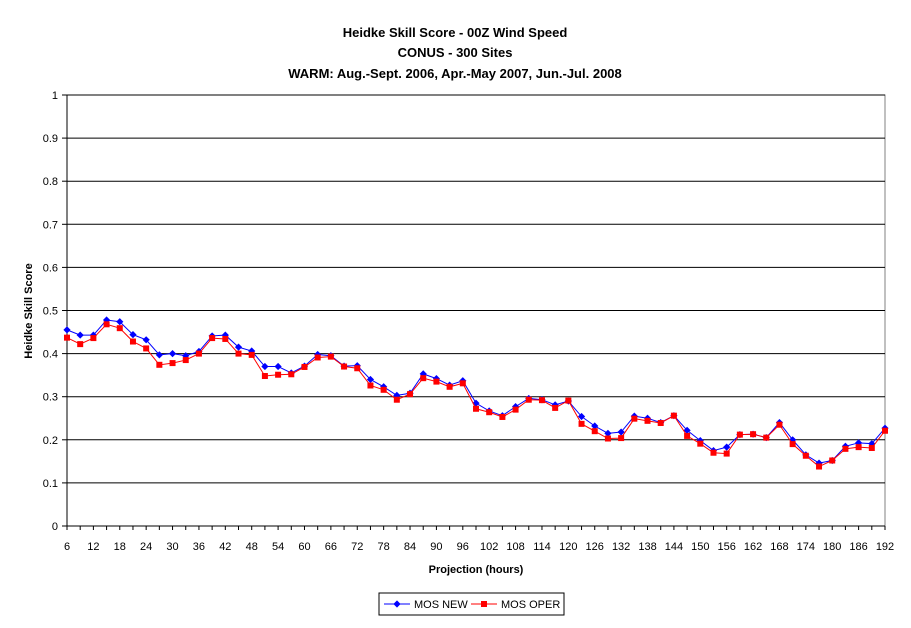 This screenshot has width=911, height=628. What do you see at coordinates (146, 547) in the screenshot?
I see `x-tick-label: 24` at bounding box center [146, 547].